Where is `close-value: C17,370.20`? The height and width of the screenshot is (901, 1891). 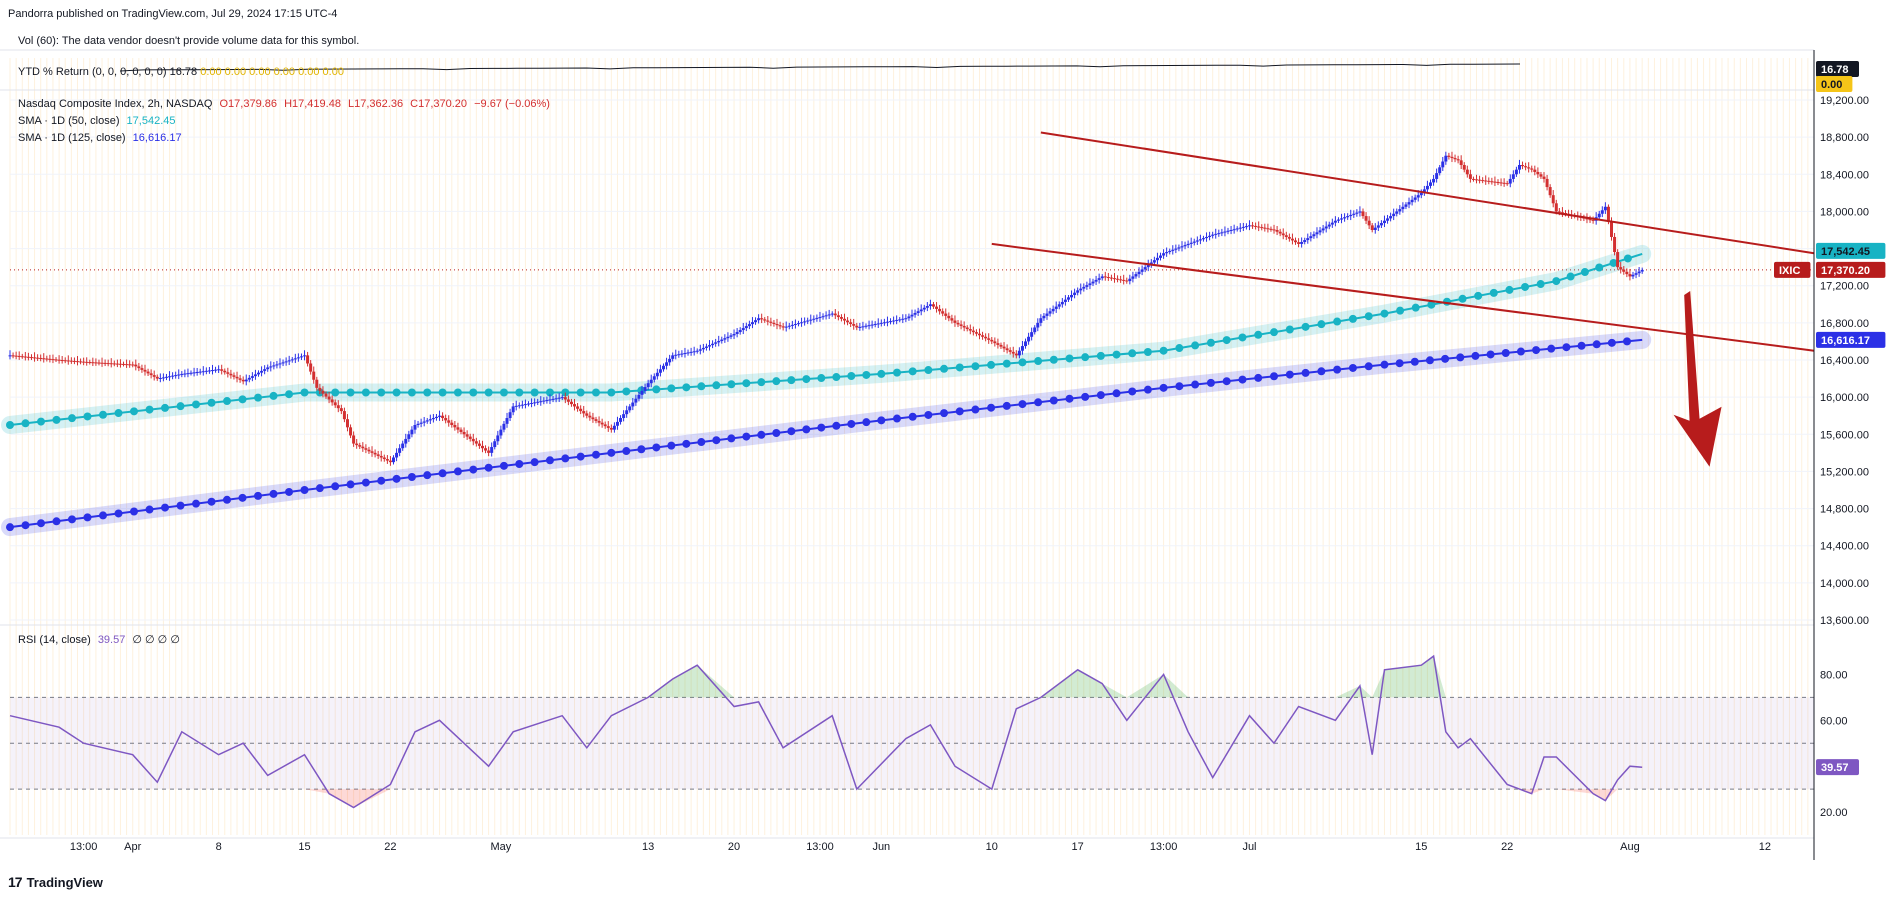 close-value: C17,370.20 is located at coordinates (439, 104).